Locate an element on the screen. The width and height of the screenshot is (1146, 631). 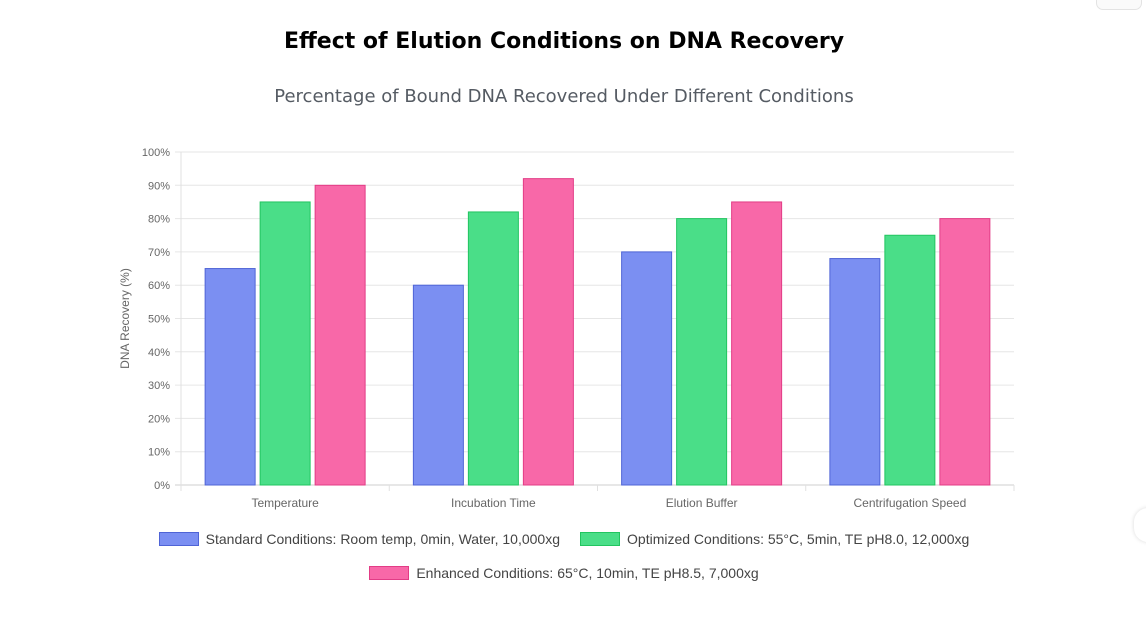
y-tick-label: 80% is located at coordinates (159, 220).